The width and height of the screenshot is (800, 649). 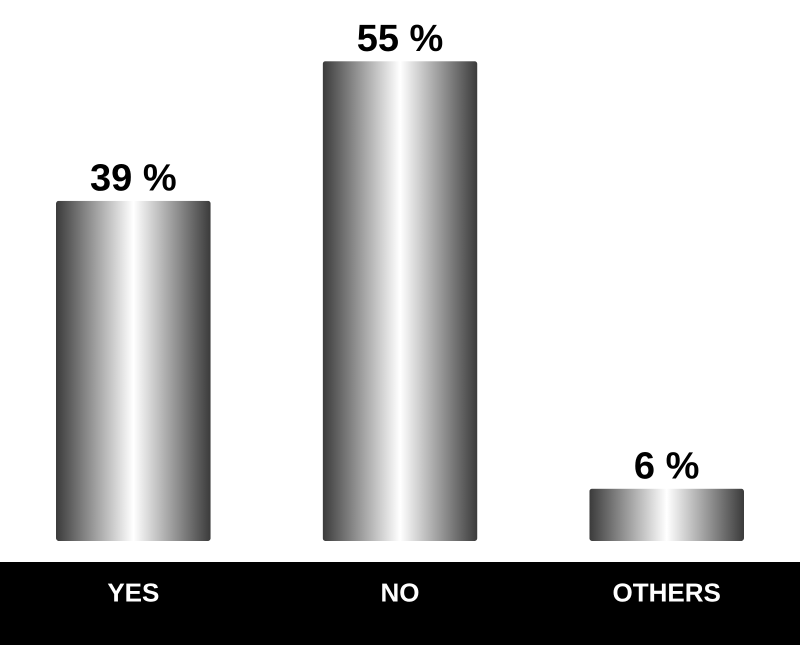 I want to click on x-tick-label: NO, so click(x=400, y=593).